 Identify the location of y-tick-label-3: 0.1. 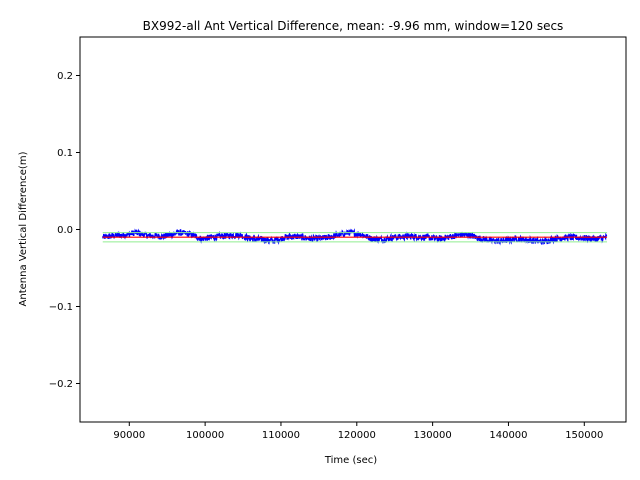
(65, 153).